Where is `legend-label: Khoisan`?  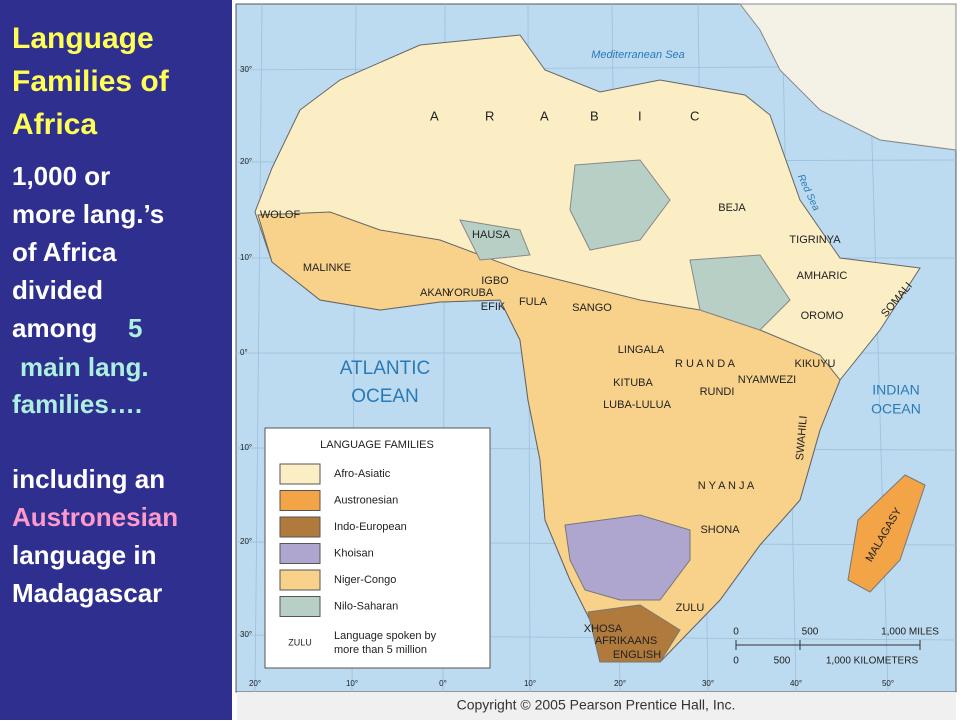
legend-label: Khoisan is located at coordinates (354, 553).